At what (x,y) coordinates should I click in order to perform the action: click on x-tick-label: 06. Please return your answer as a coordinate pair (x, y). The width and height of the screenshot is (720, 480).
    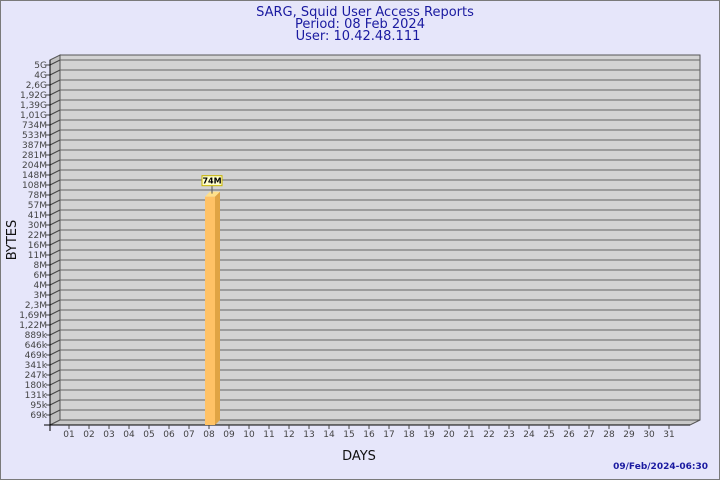
    Looking at the image, I should click on (169, 435).